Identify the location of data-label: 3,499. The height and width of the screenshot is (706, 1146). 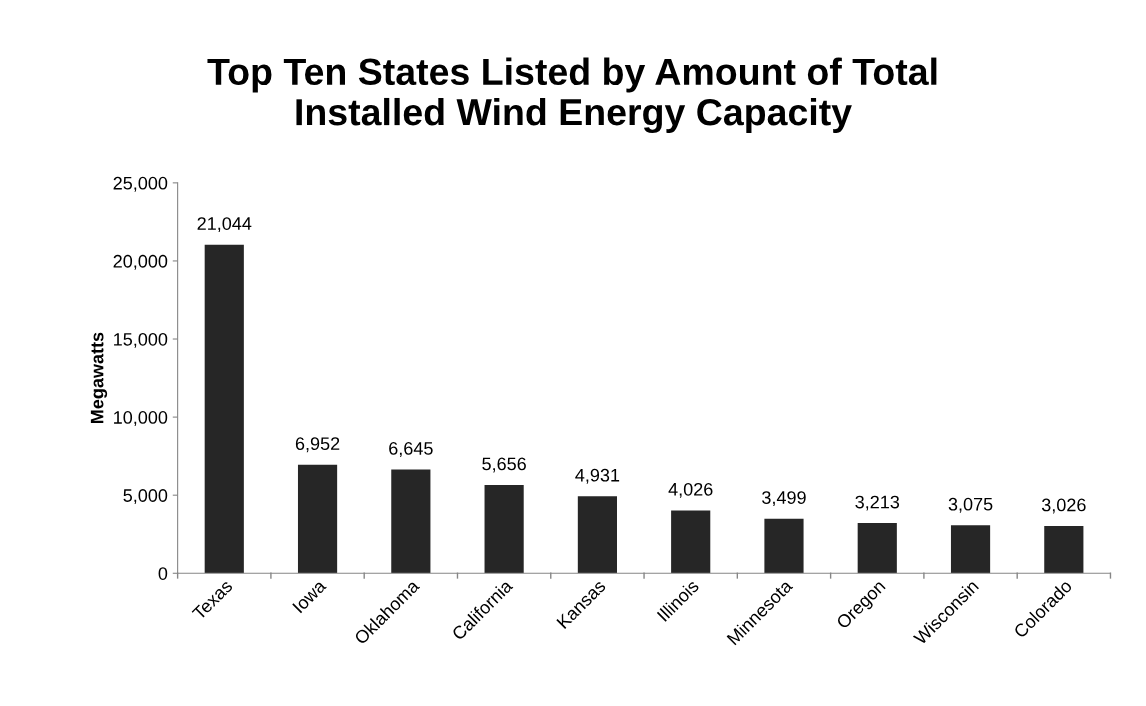
(784, 499).